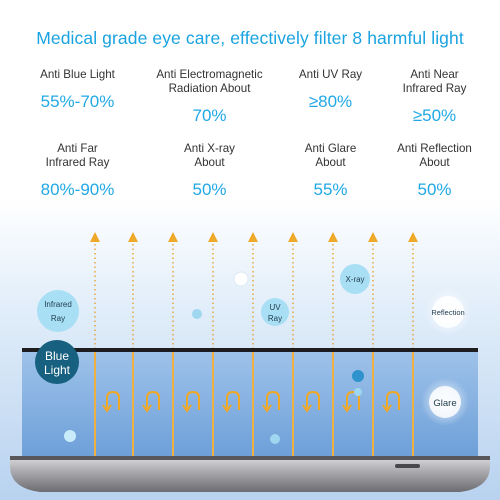  I want to click on infrared-ray-bubble: Infrared Ray, so click(58, 311).